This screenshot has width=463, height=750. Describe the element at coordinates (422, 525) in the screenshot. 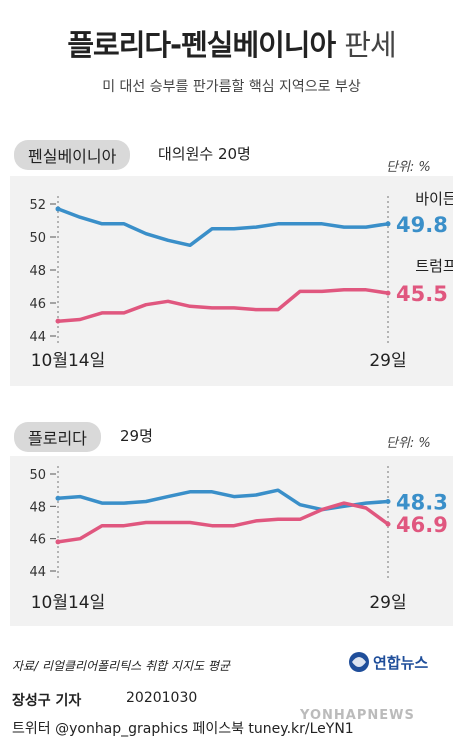

I see `final-value-florida-1: 46.9` at that location.